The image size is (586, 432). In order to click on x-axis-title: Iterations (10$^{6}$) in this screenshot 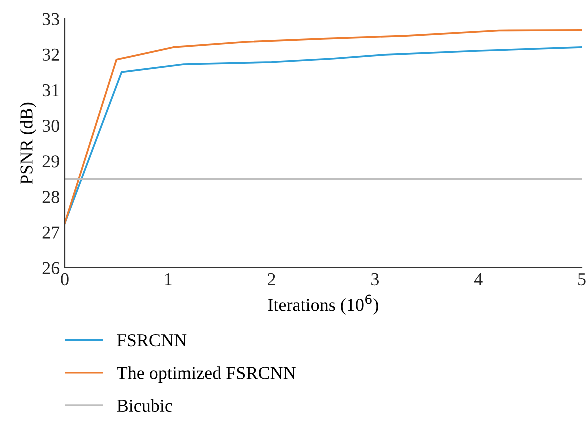, I will do `click(323, 304)`.